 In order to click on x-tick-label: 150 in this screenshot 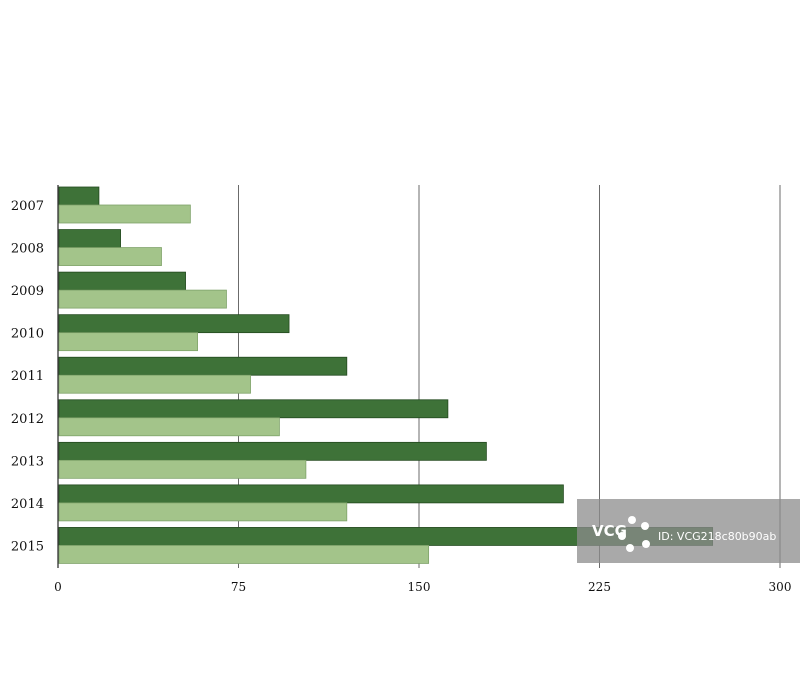, I will do `click(419, 587)`.